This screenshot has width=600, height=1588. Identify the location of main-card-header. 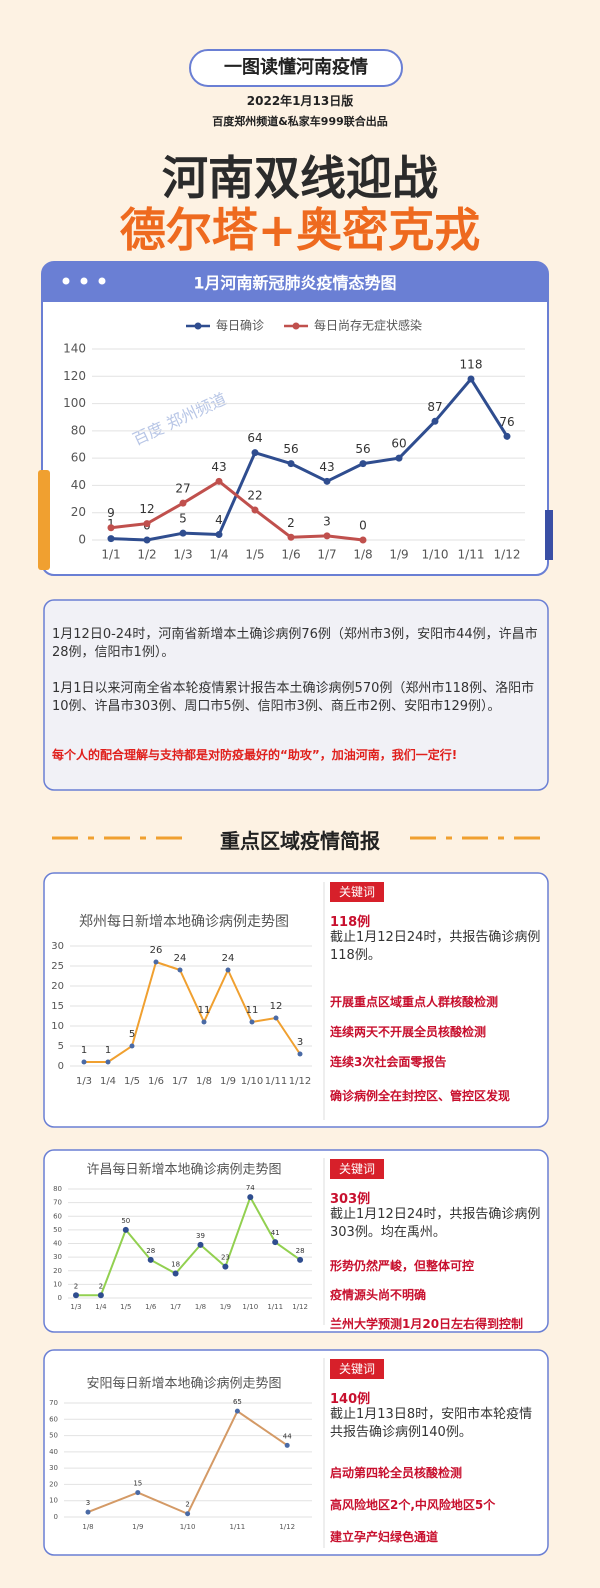
(295, 282).